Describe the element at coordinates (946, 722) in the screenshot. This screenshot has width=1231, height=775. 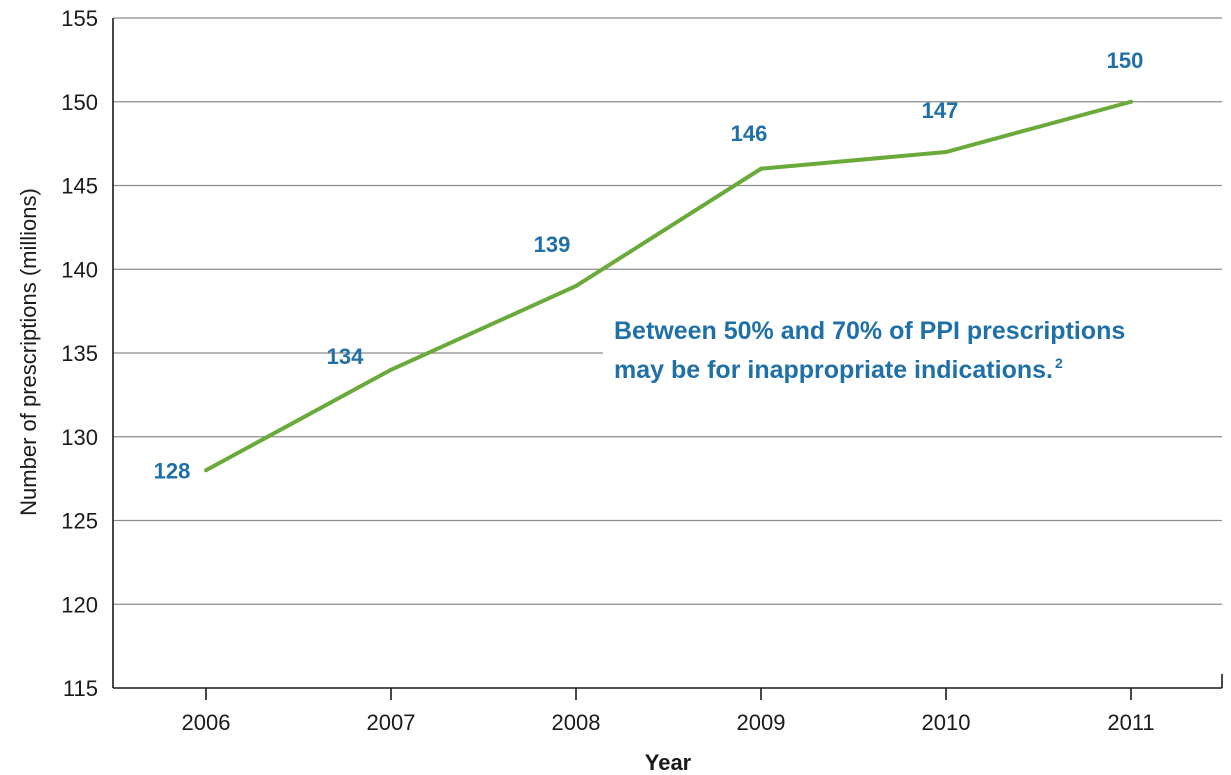
I see `x-tick-label: 2010` at that location.